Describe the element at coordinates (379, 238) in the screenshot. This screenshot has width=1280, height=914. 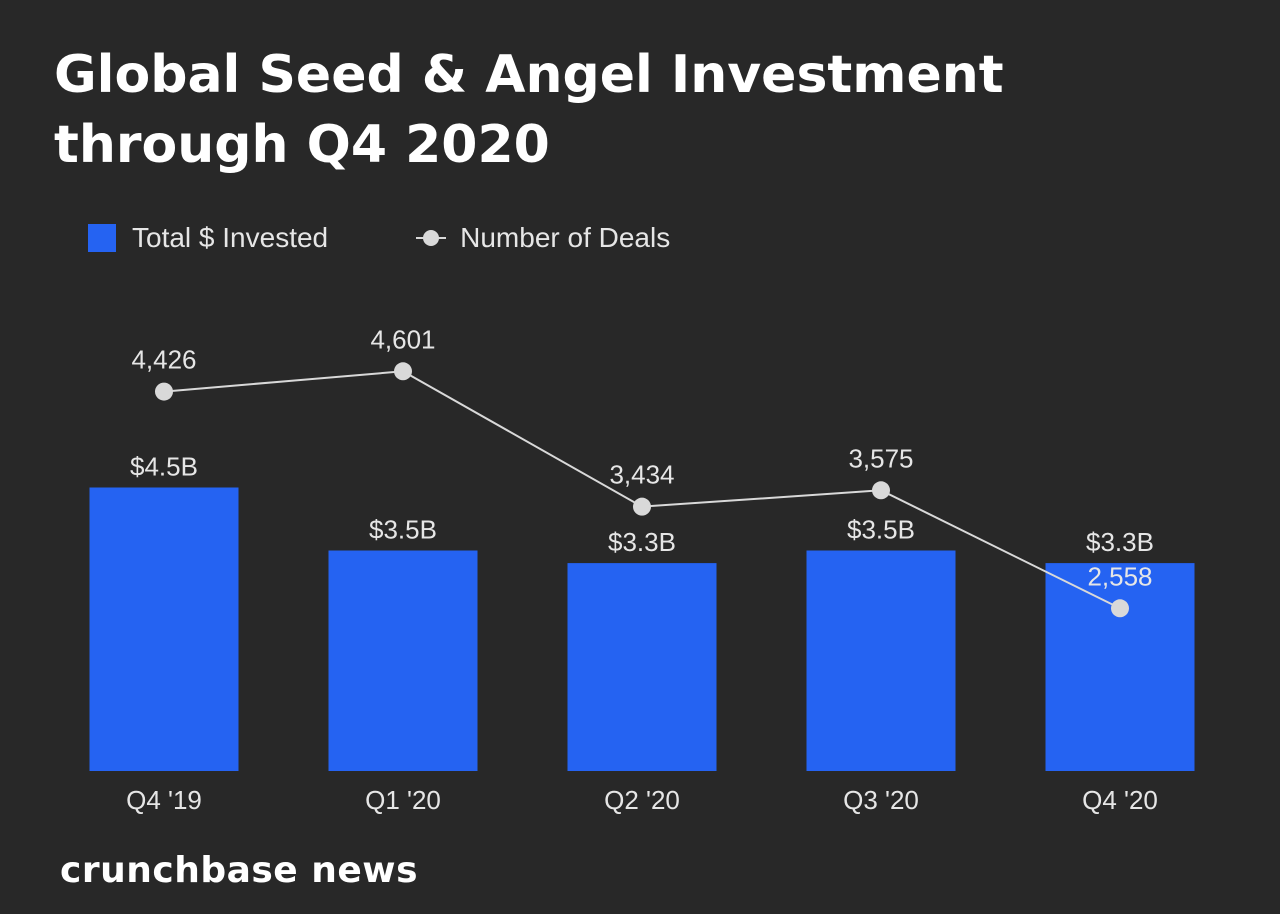
I see `legend: Total $ Invested Number of Deals` at that location.